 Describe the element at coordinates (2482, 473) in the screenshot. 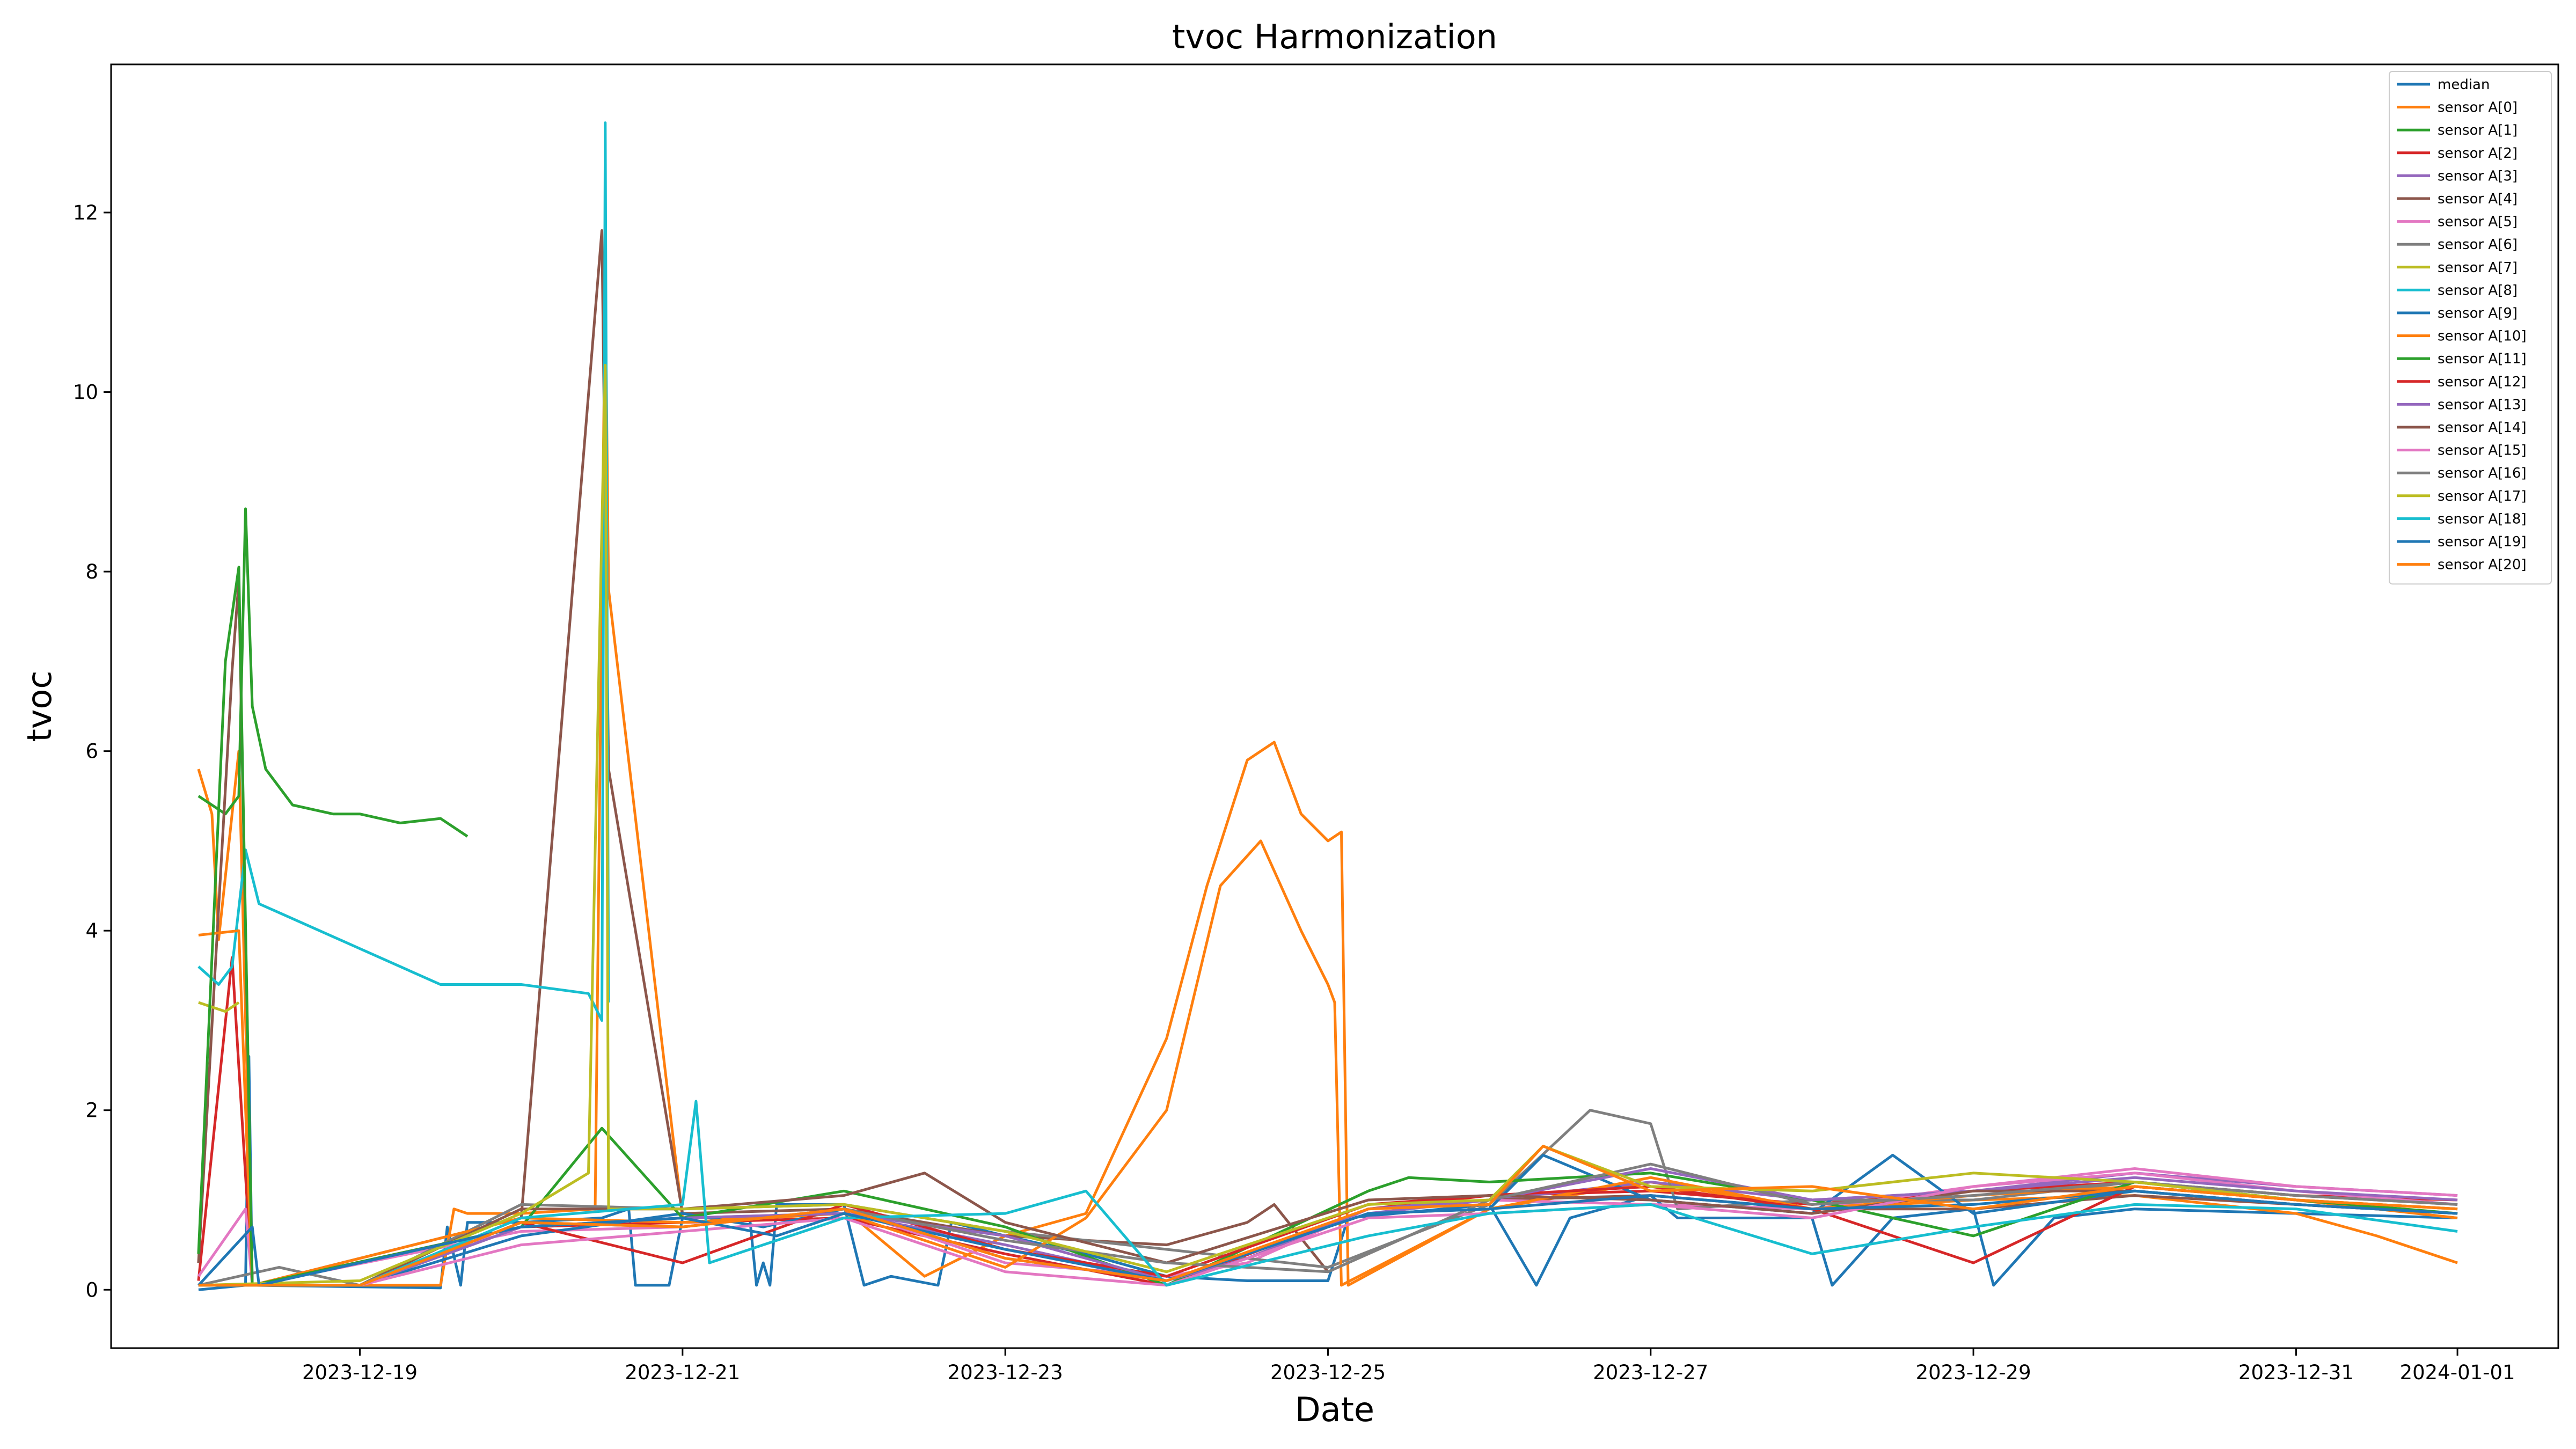

I see `legend-label-17: sensor A[16]` at that location.